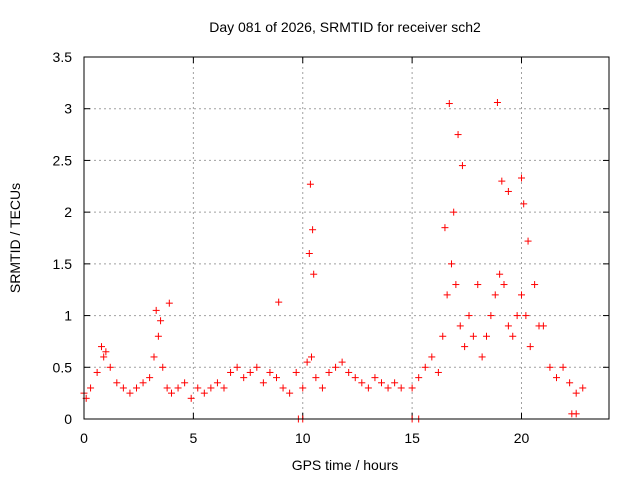 The width and height of the screenshot is (640, 480). Describe the element at coordinates (84, 438) in the screenshot. I see `x-tick-label: 0` at that location.